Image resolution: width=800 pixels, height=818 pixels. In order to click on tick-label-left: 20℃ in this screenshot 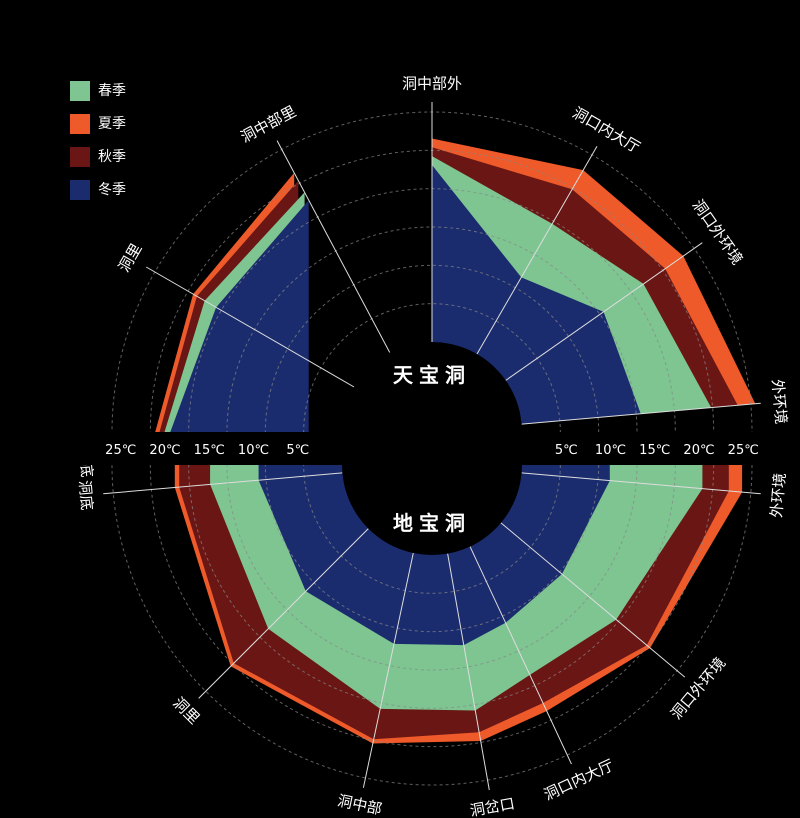, I will do `click(164, 450)`.